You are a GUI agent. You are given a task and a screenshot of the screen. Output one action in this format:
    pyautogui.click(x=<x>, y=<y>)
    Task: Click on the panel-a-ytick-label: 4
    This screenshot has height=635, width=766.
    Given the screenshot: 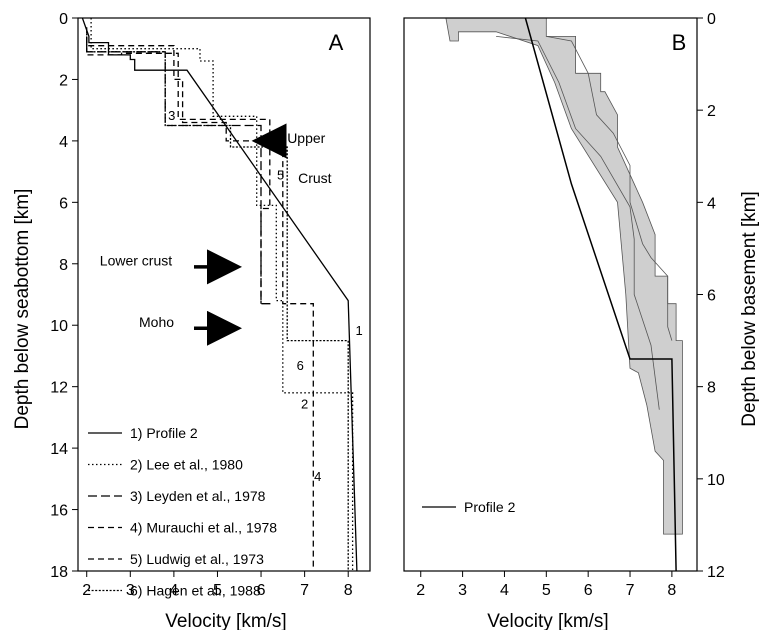 What is the action you would take?
    pyautogui.click(x=63, y=142)
    